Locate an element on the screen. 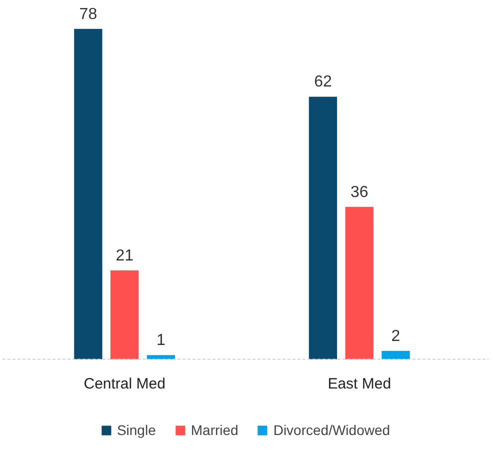  legend-label: Single is located at coordinates (136, 430).